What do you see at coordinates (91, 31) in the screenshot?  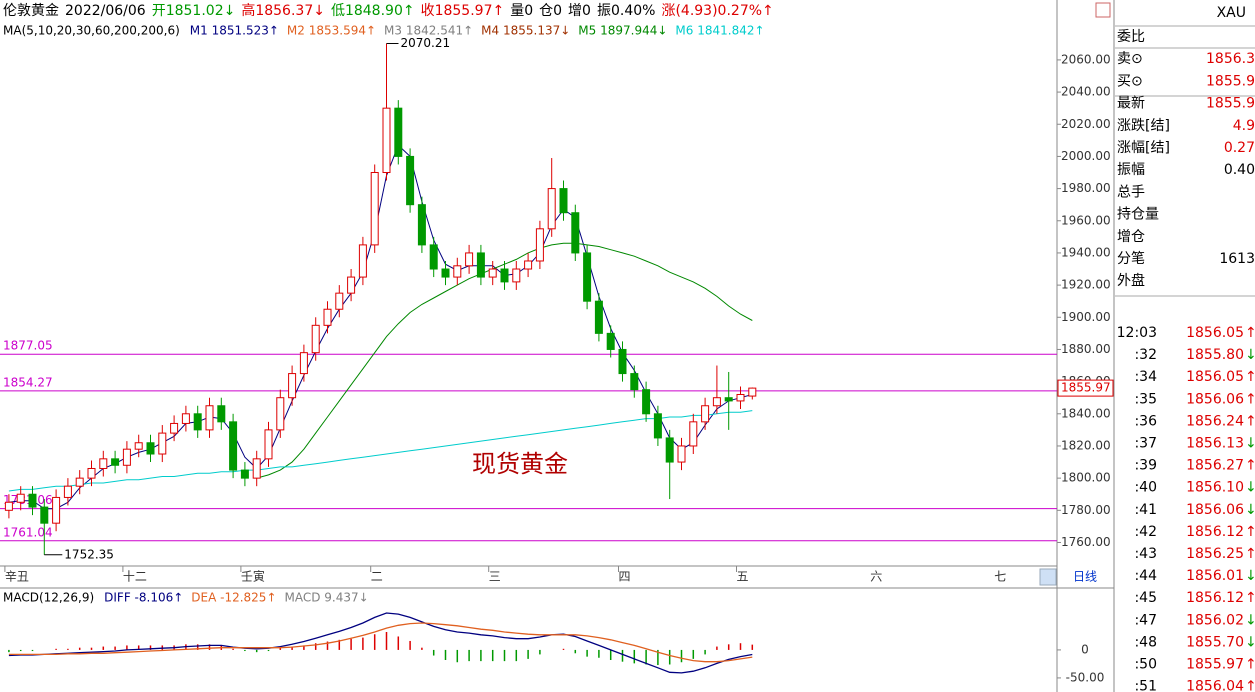 I see `ma-label: MA(5,10,20,30,60,200,200,6)` at bounding box center [91, 31].